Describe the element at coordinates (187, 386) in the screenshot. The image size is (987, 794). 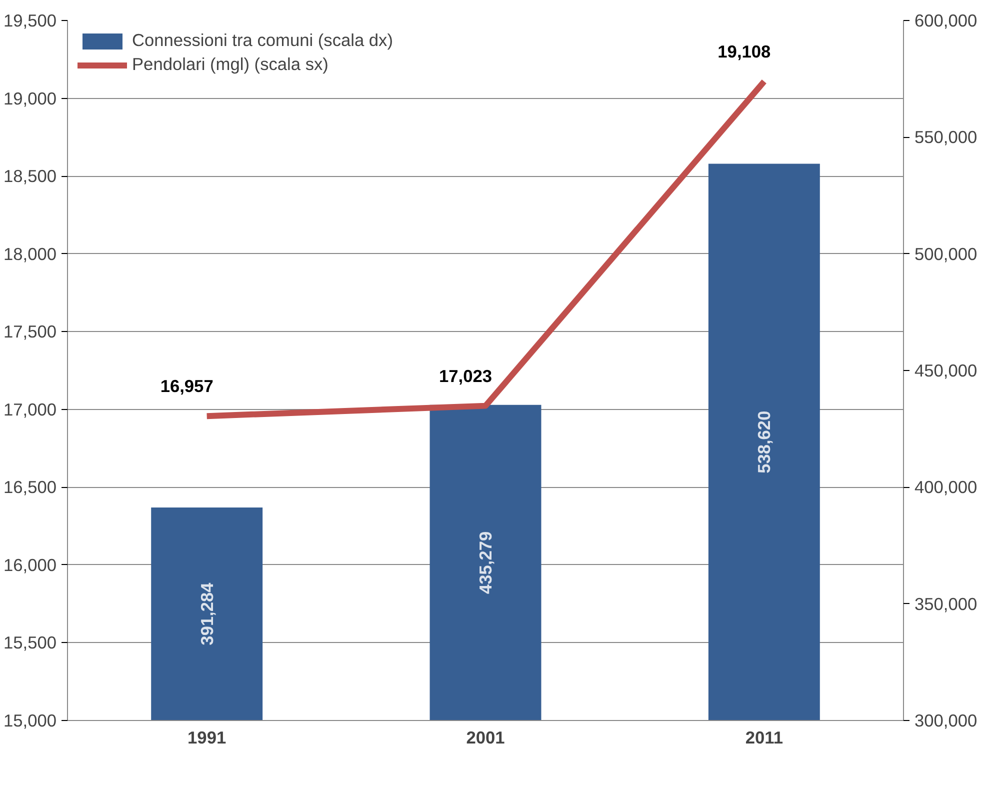
I see `data-label: 16,957` at that location.